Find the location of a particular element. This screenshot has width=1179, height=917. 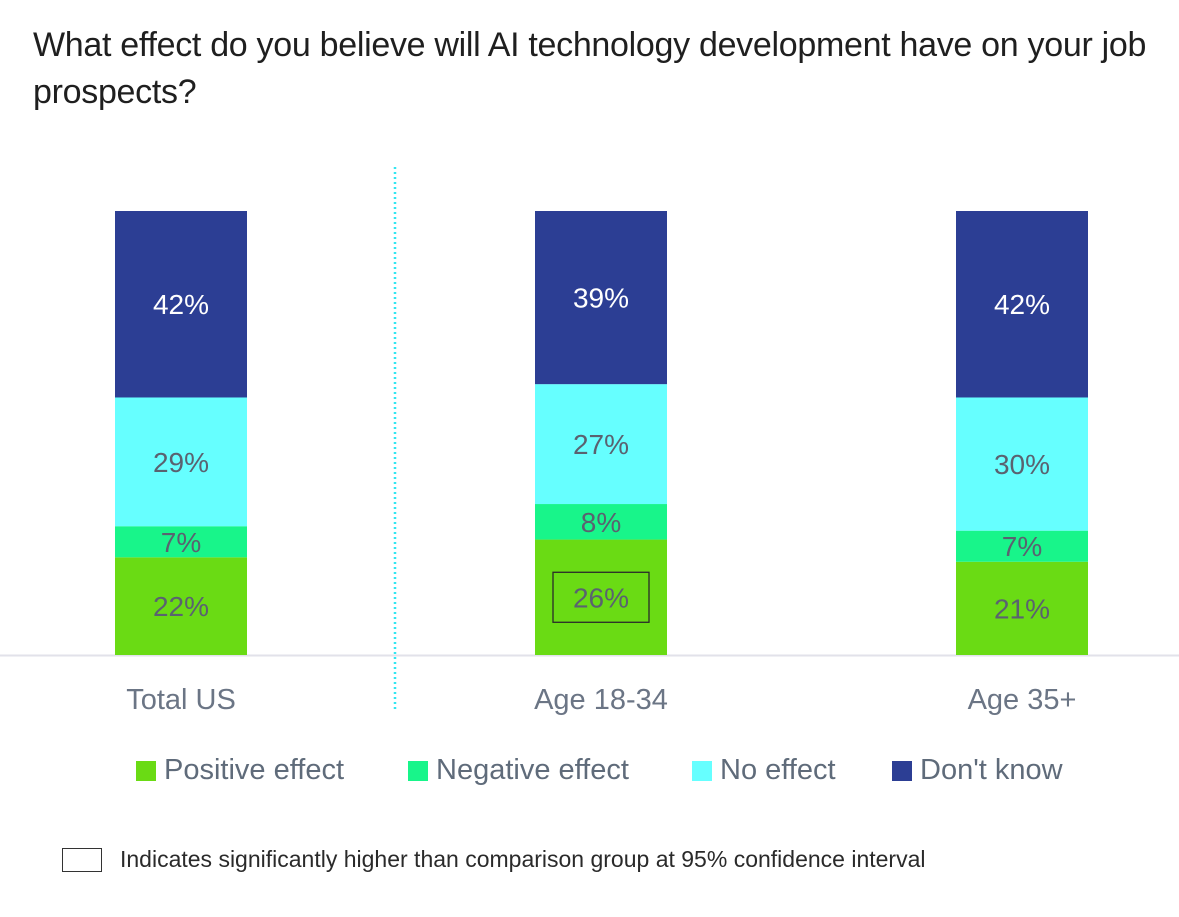

legend-item: No effect is located at coordinates (764, 770).